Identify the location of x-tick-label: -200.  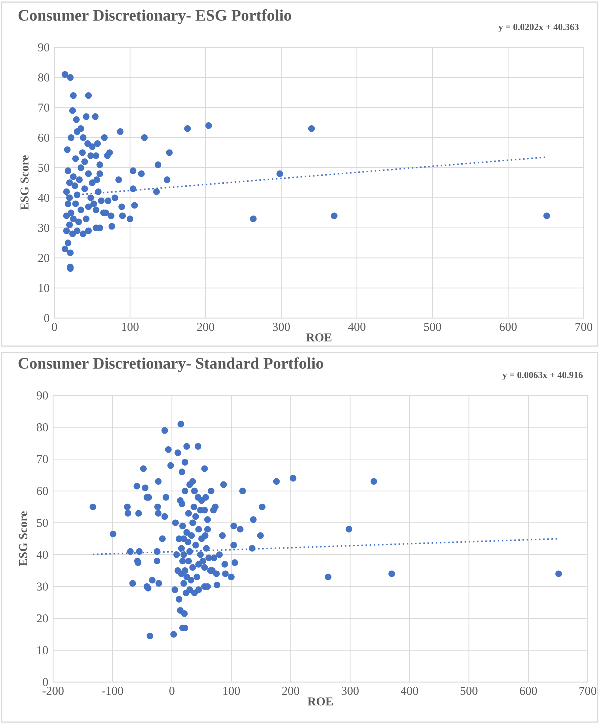
(53, 691).